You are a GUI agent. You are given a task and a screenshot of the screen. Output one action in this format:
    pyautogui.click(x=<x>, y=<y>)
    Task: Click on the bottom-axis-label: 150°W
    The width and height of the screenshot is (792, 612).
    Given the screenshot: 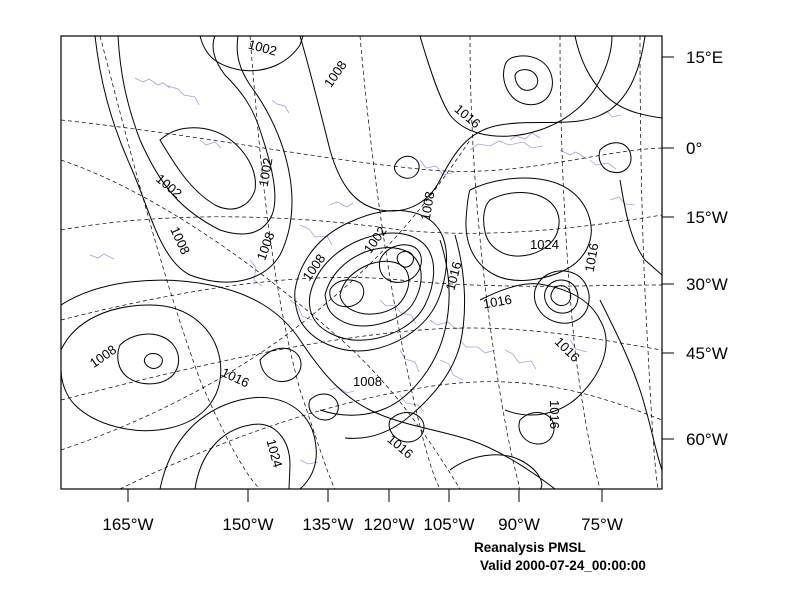 What is the action you would take?
    pyautogui.click(x=247, y=524)
    